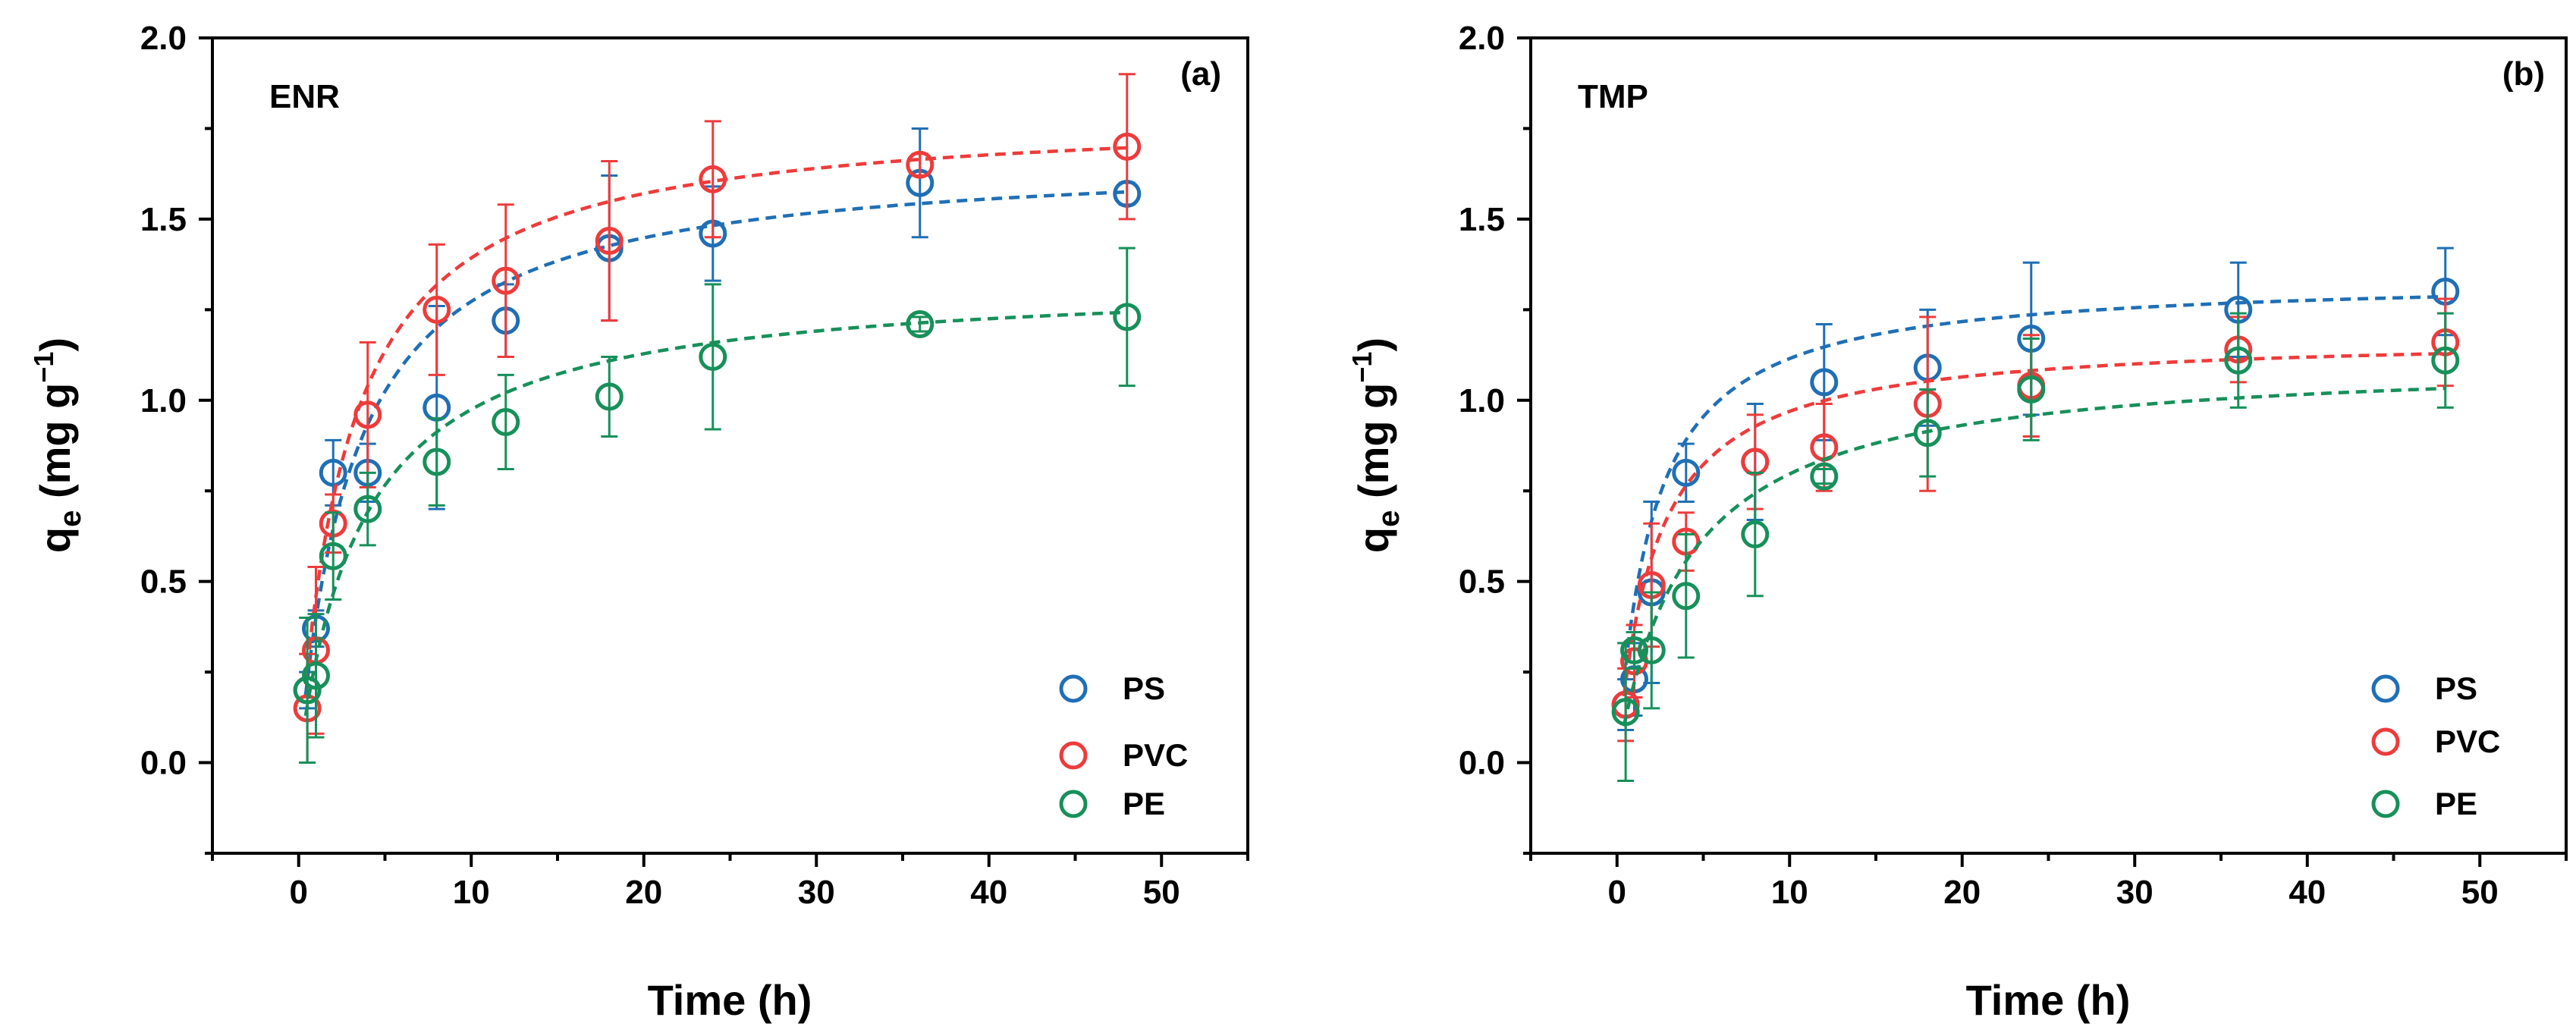 Image resolution: width=2576 pixels, height=1033 pixels. Describe the element at coordinates (1613, 96) in the screenshot. I see `panel-title: TMP` at that location.